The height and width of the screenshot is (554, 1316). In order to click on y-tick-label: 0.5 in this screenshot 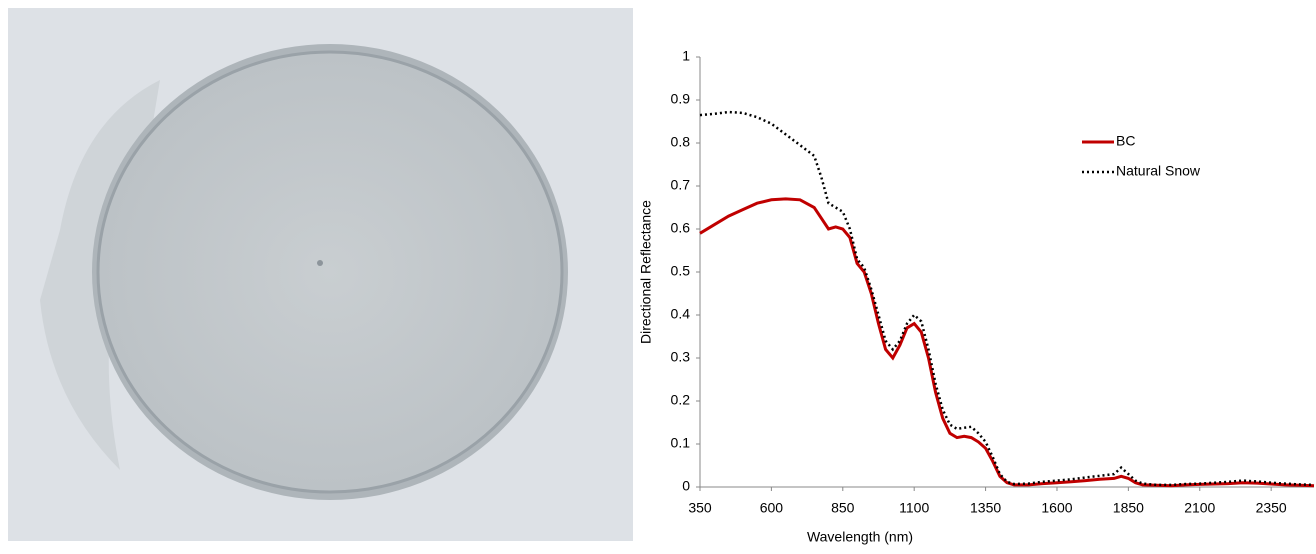, I will do `click(681, 271)`.